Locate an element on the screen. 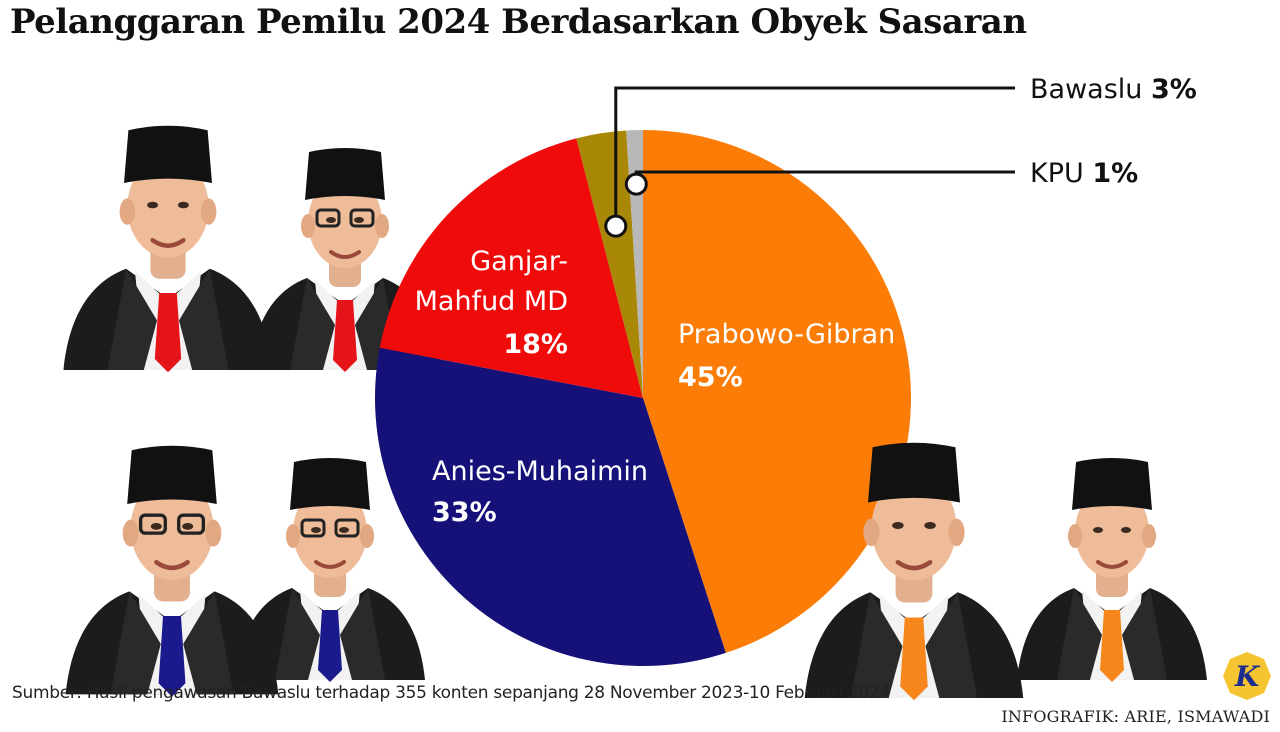  pie-slice-prabowo-gibran is located at coordinates (777, 391).